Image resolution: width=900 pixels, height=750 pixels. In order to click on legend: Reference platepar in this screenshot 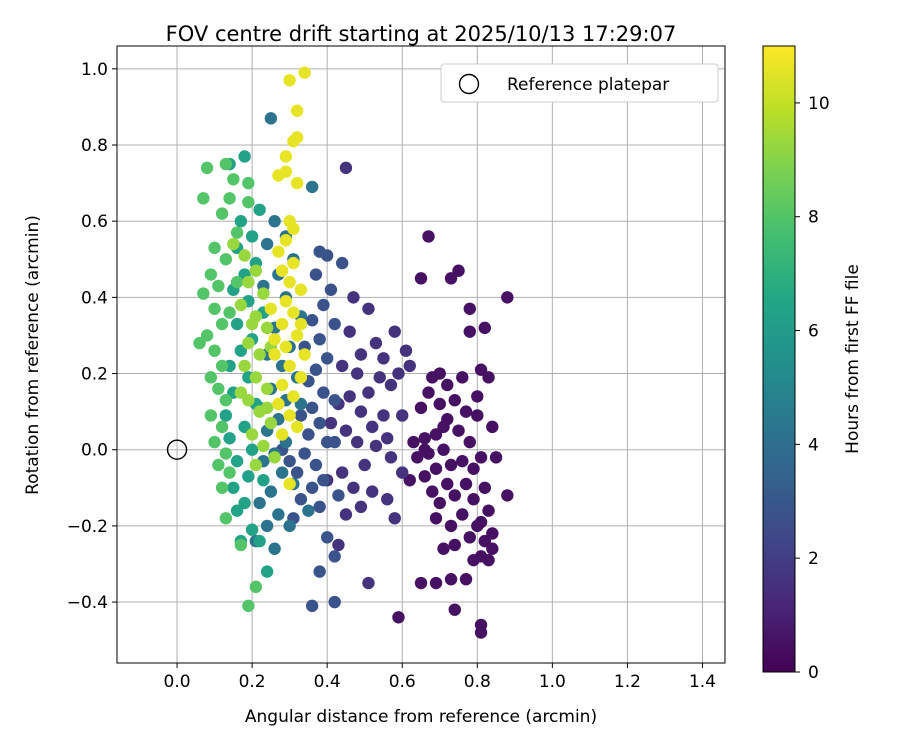, I will do `click(579, 83)`.